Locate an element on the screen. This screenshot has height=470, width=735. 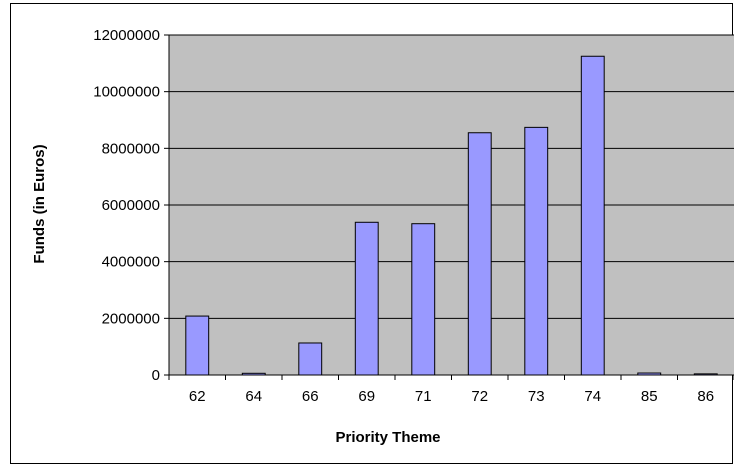
x-tick-label: 64 is located at coordinates (253, 396).